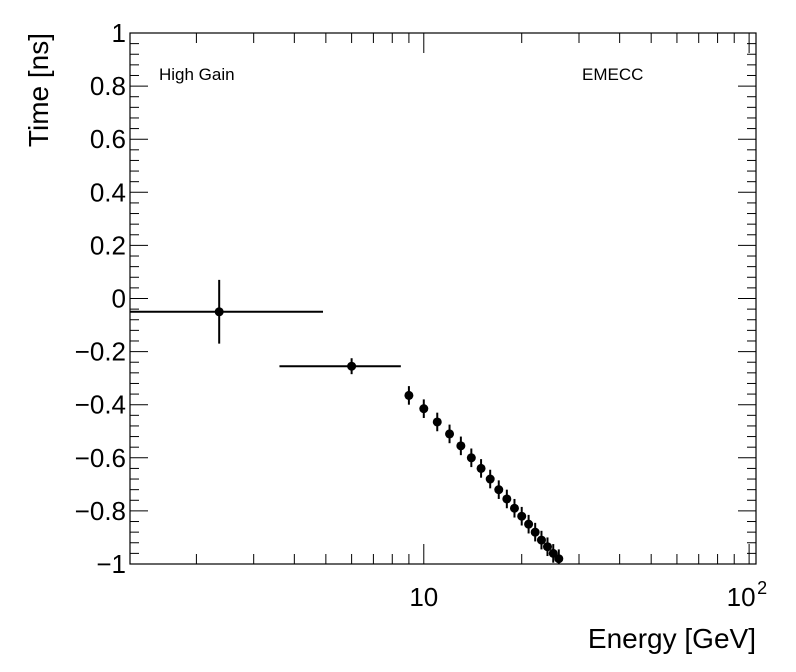 Image resolution: width=796 pixels, height=672 pixels. I want to click on y-tick-label: −0.6, so click(100, 458).